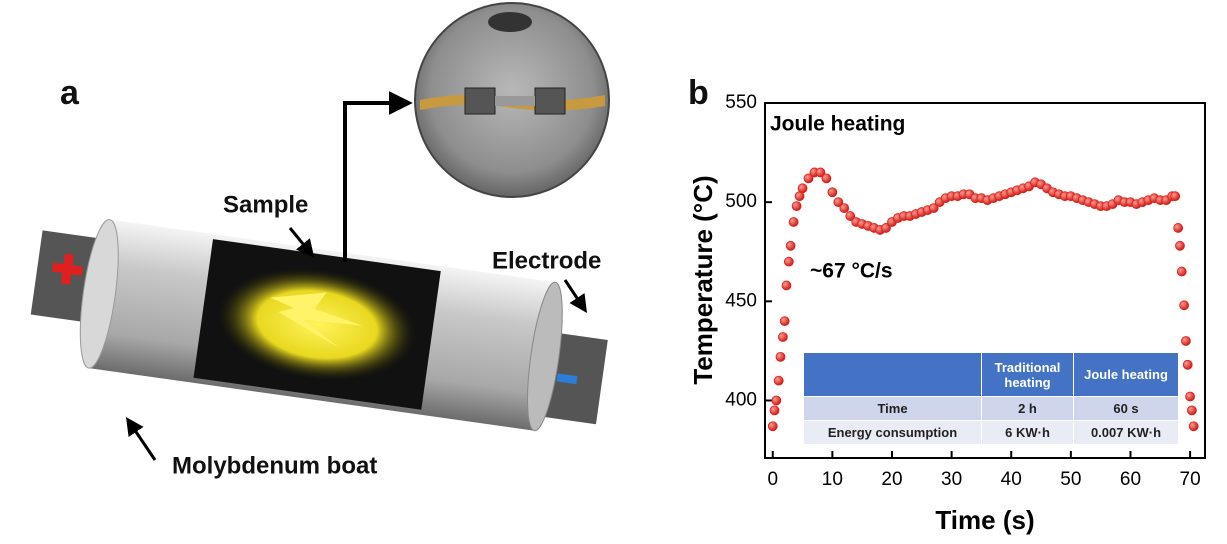 This screenshot has width=1227, height=544. What do you see at coordinates (892, 408) in the screenshot?
I see `table-cell: Time` at bounding box center [892, 408].